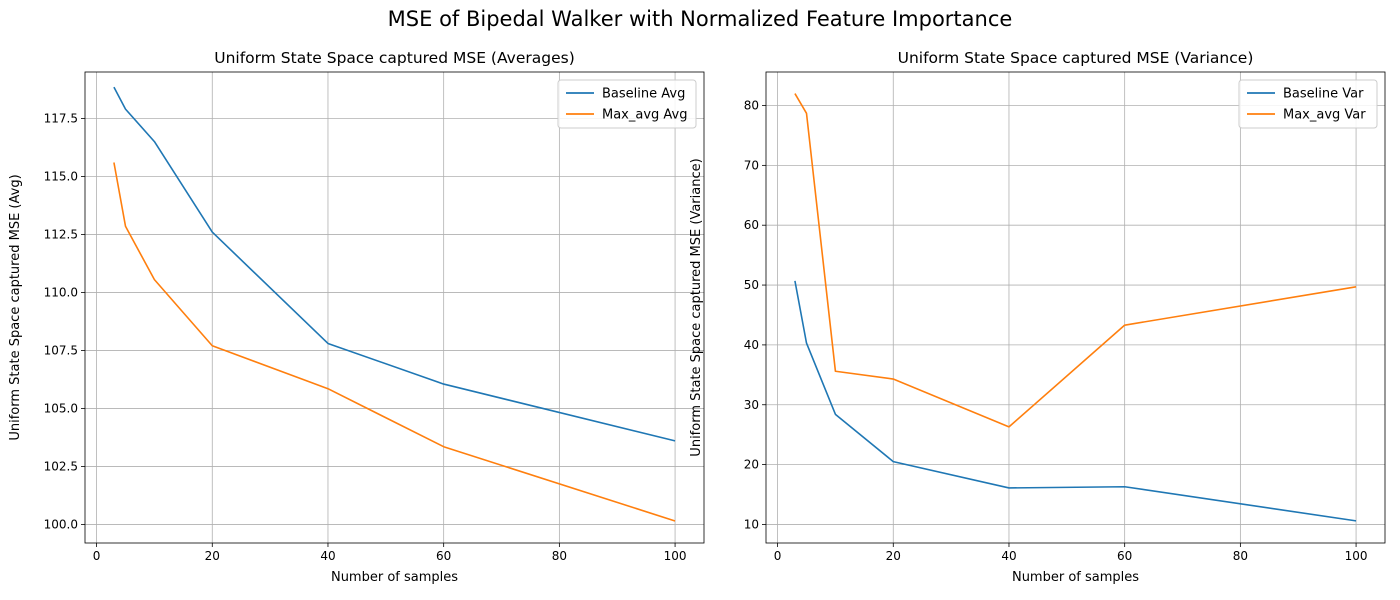 The image size is (1400, 600). I want to click on y-axis-label: Uniform State Space captured MSE (Avg), so click(15, 307).